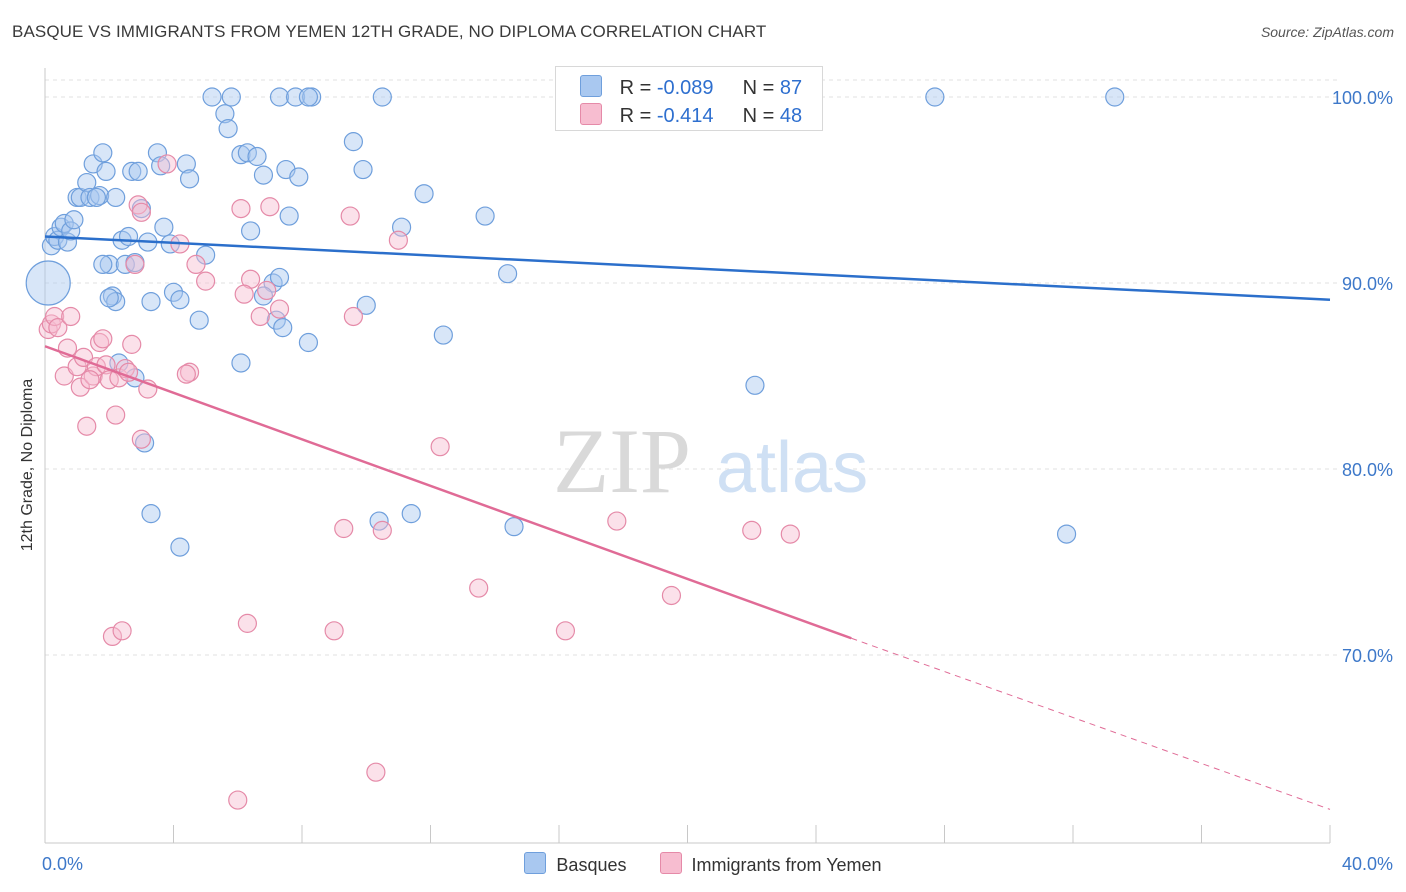 Image resolution: width=1406 pixels, height=892 pixels. I want to click on legend-swatch-basques, so click(591, 86).